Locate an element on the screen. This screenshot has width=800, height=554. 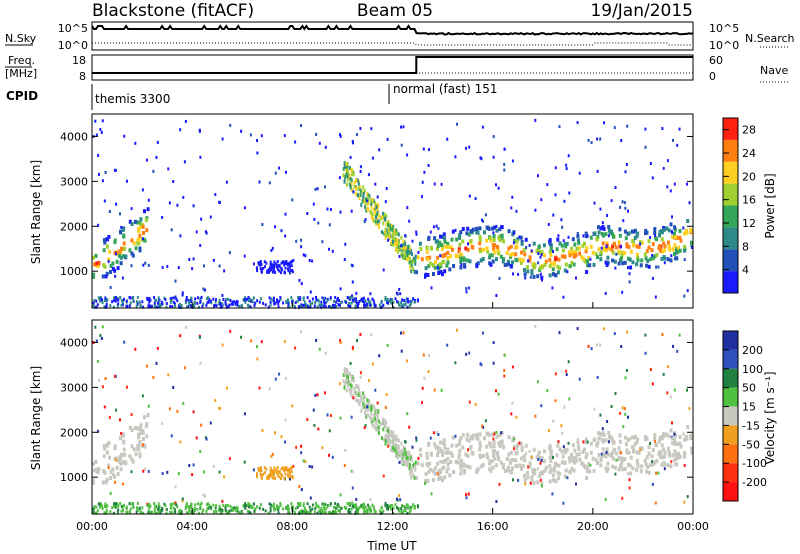
cpid-row: CPID themis 3300 normal (fast) 151 is located at coordinates (251, 96).